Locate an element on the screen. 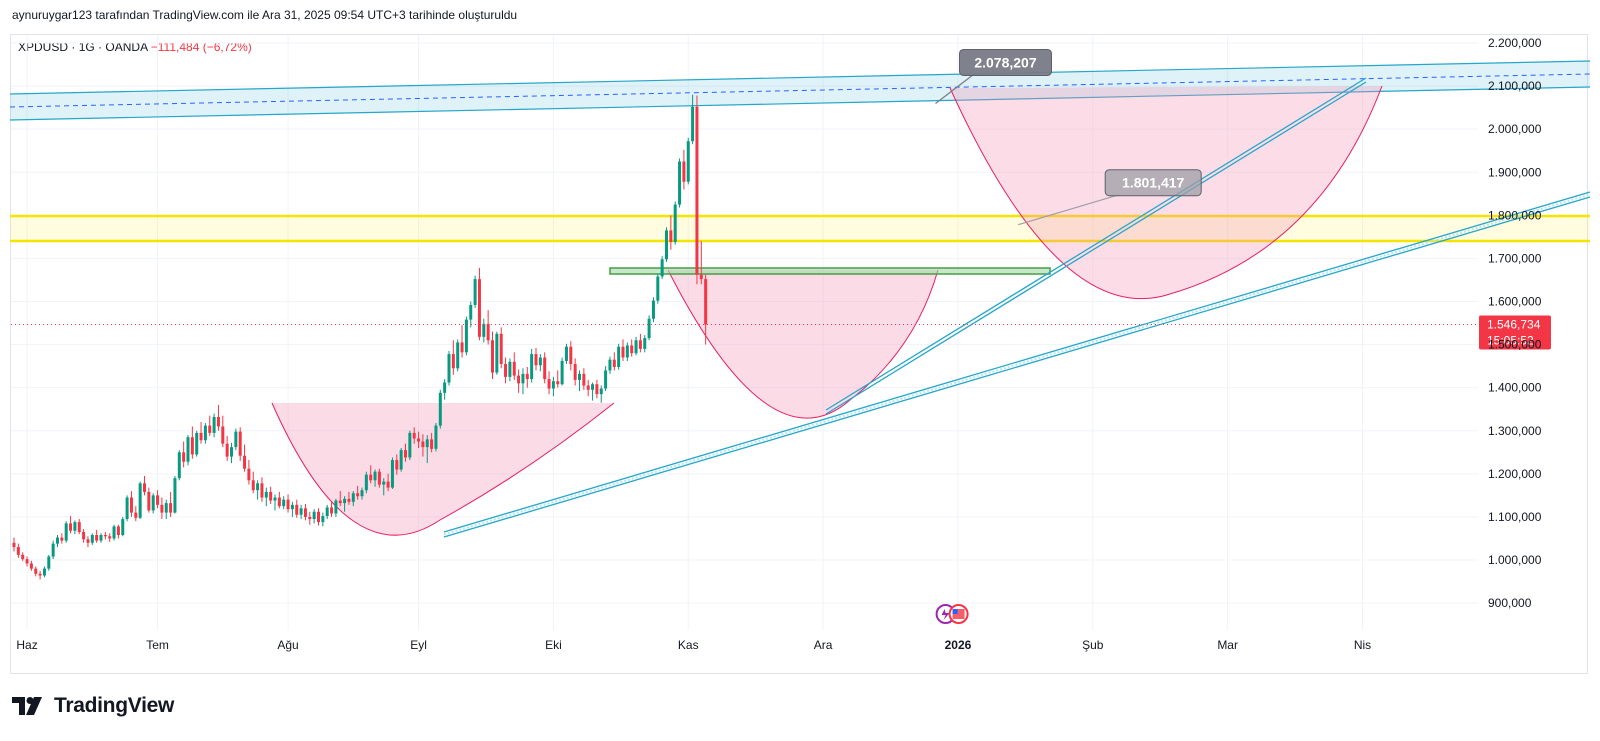 The height and width of the screenshot is (741, 1600). tradingview-logo-icon is located at coordinates (27, 706).